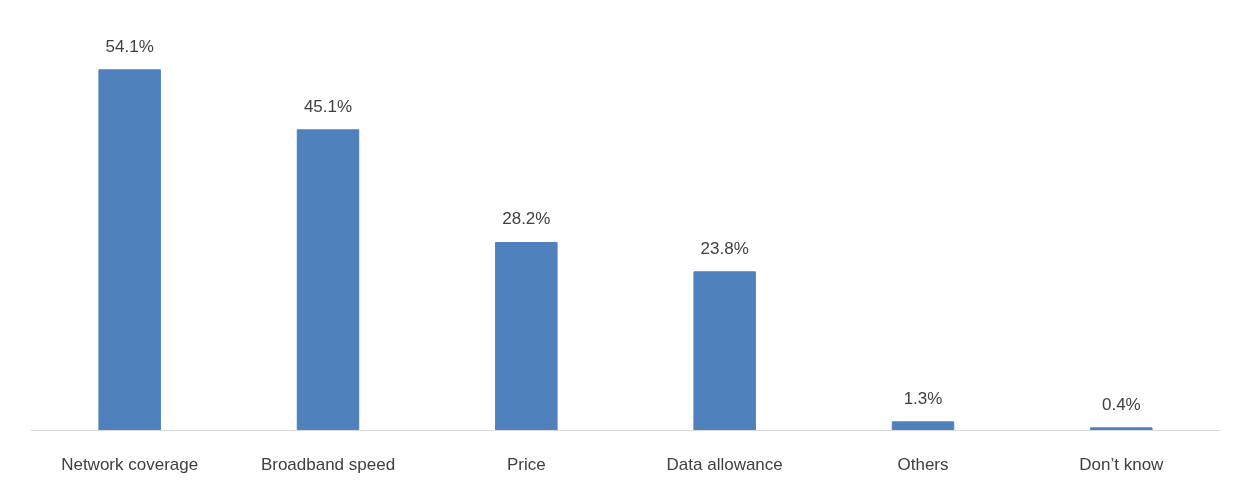  I want to click on x-tick-label: Broadband speed, so click(328, 464).